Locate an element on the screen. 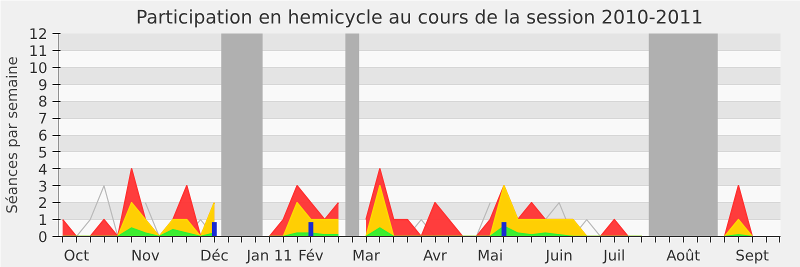 Image resolution: width=800 pixels, height=267 pixels. x-tick-label: Mar is located at coordinates (366, 256).